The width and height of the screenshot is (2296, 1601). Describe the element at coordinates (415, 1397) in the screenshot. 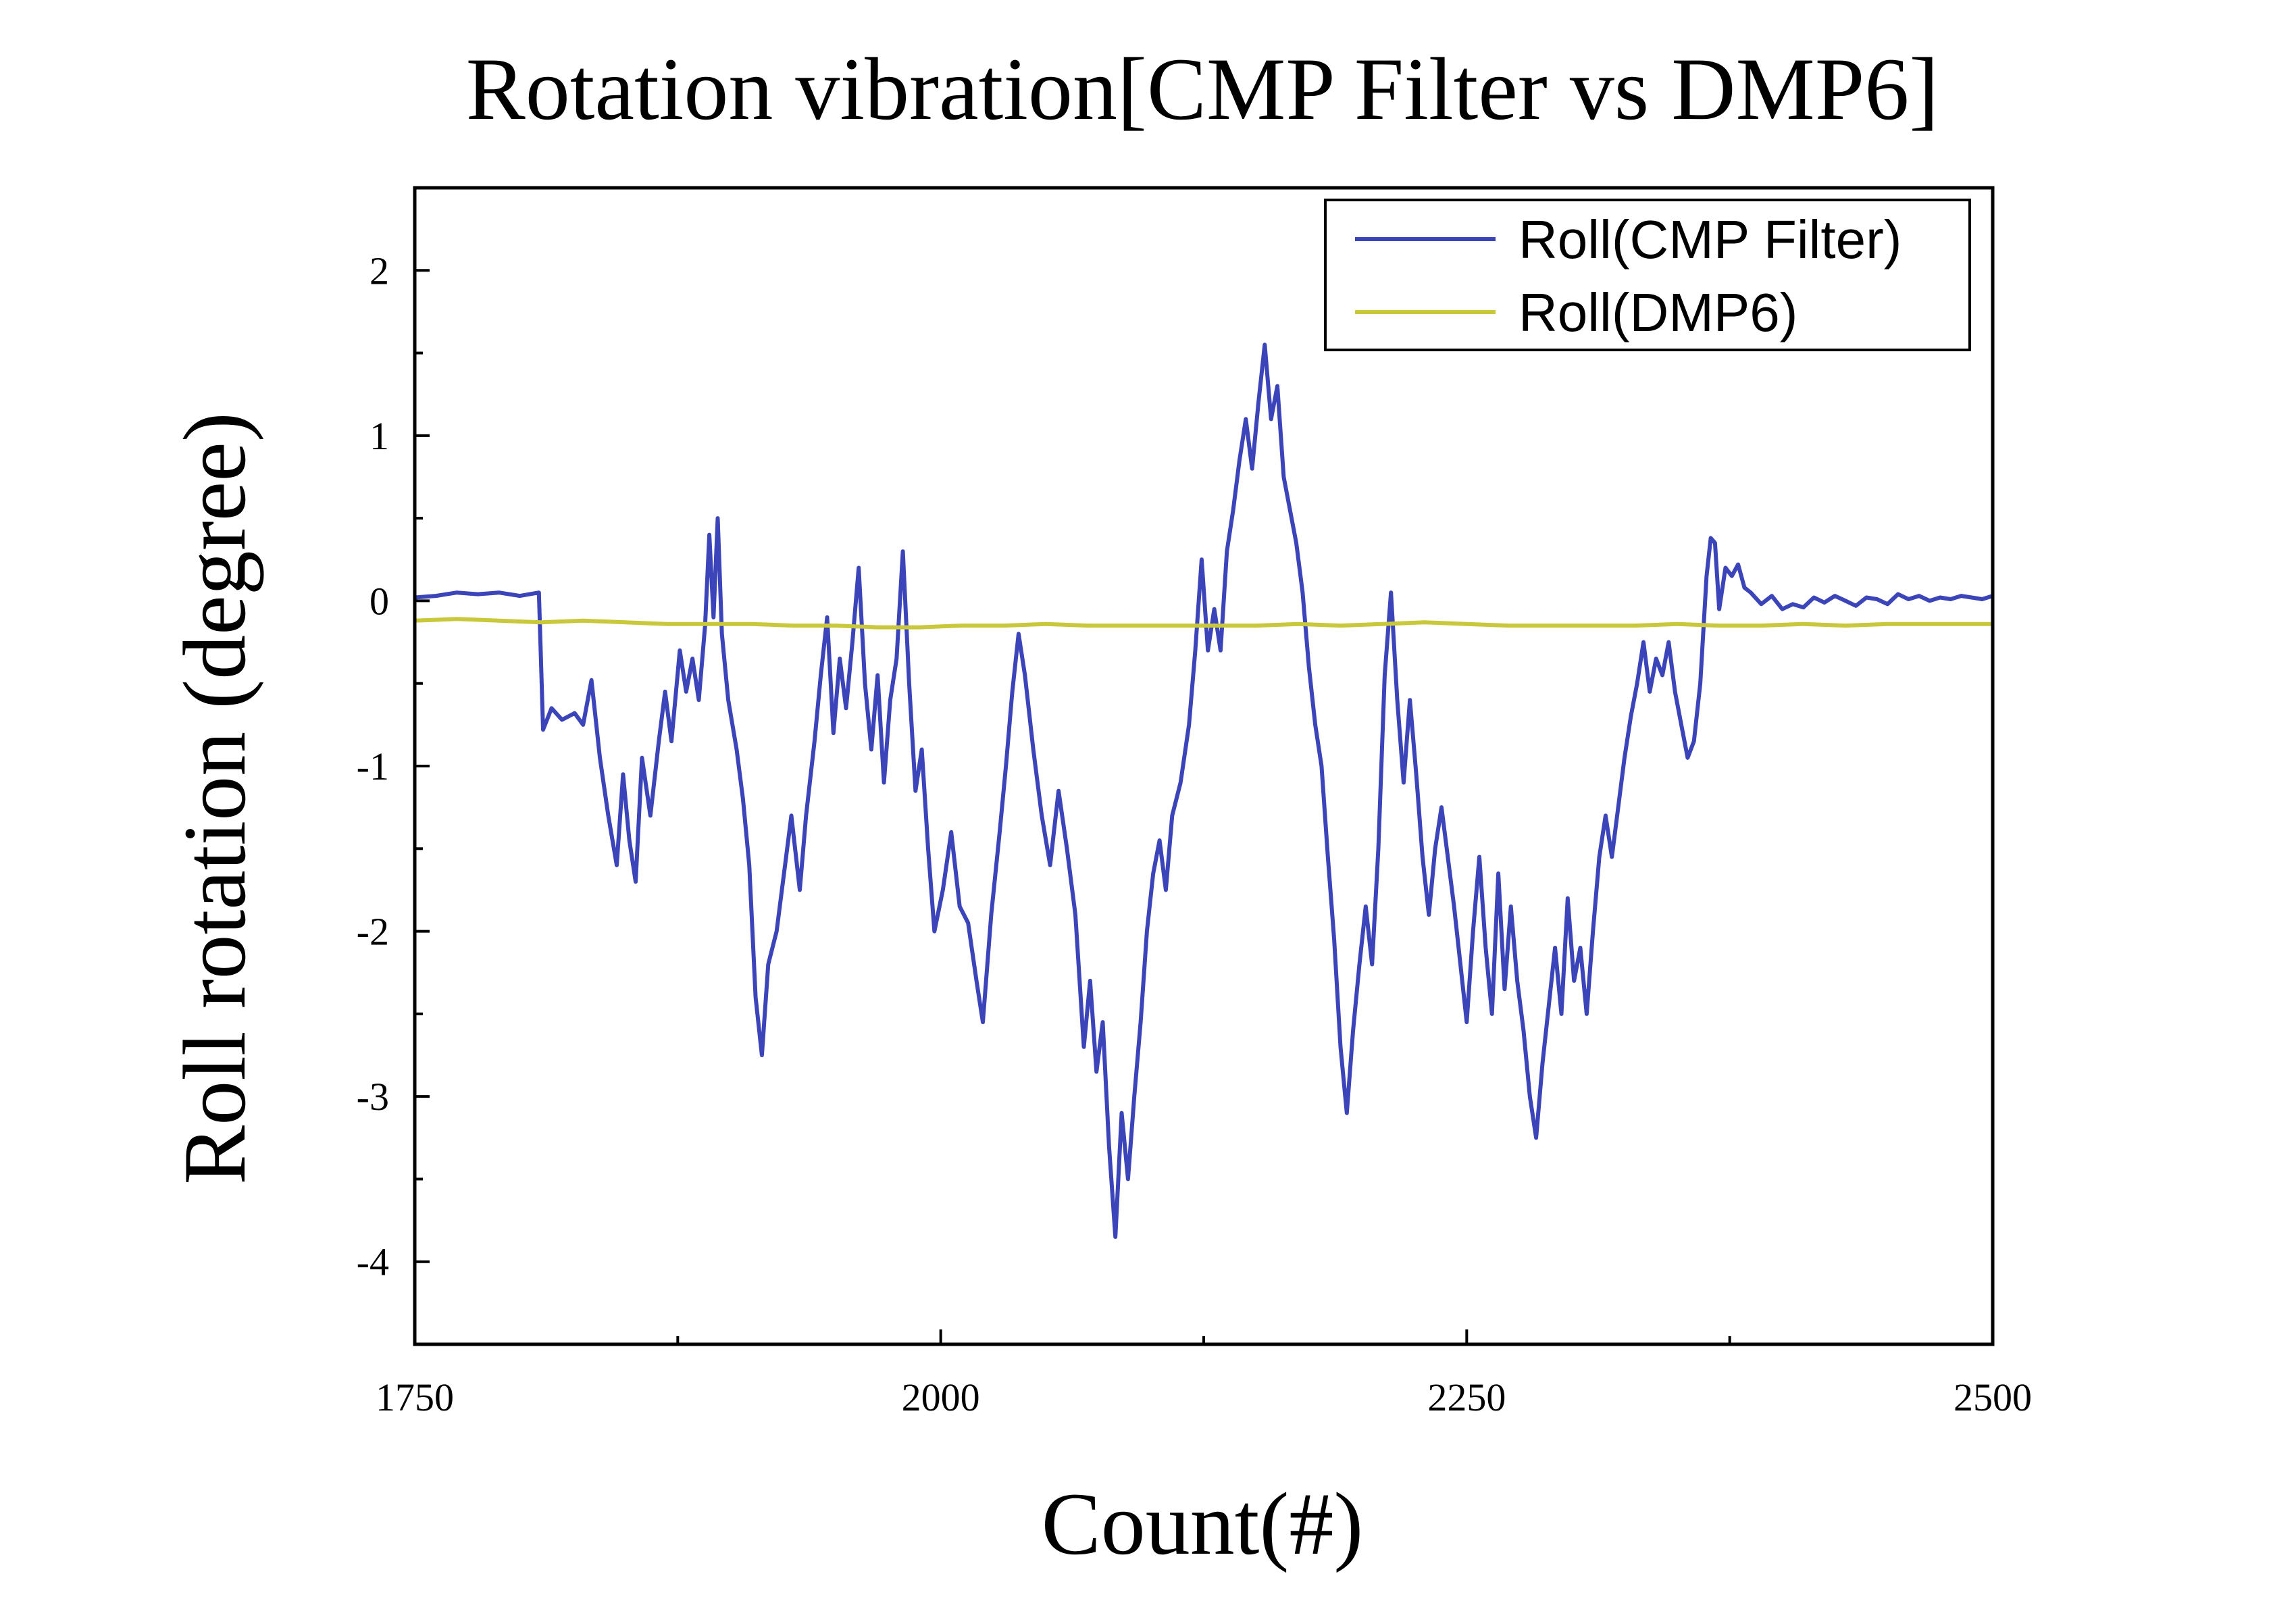

I see `x-tick-label: 1750` at that location.